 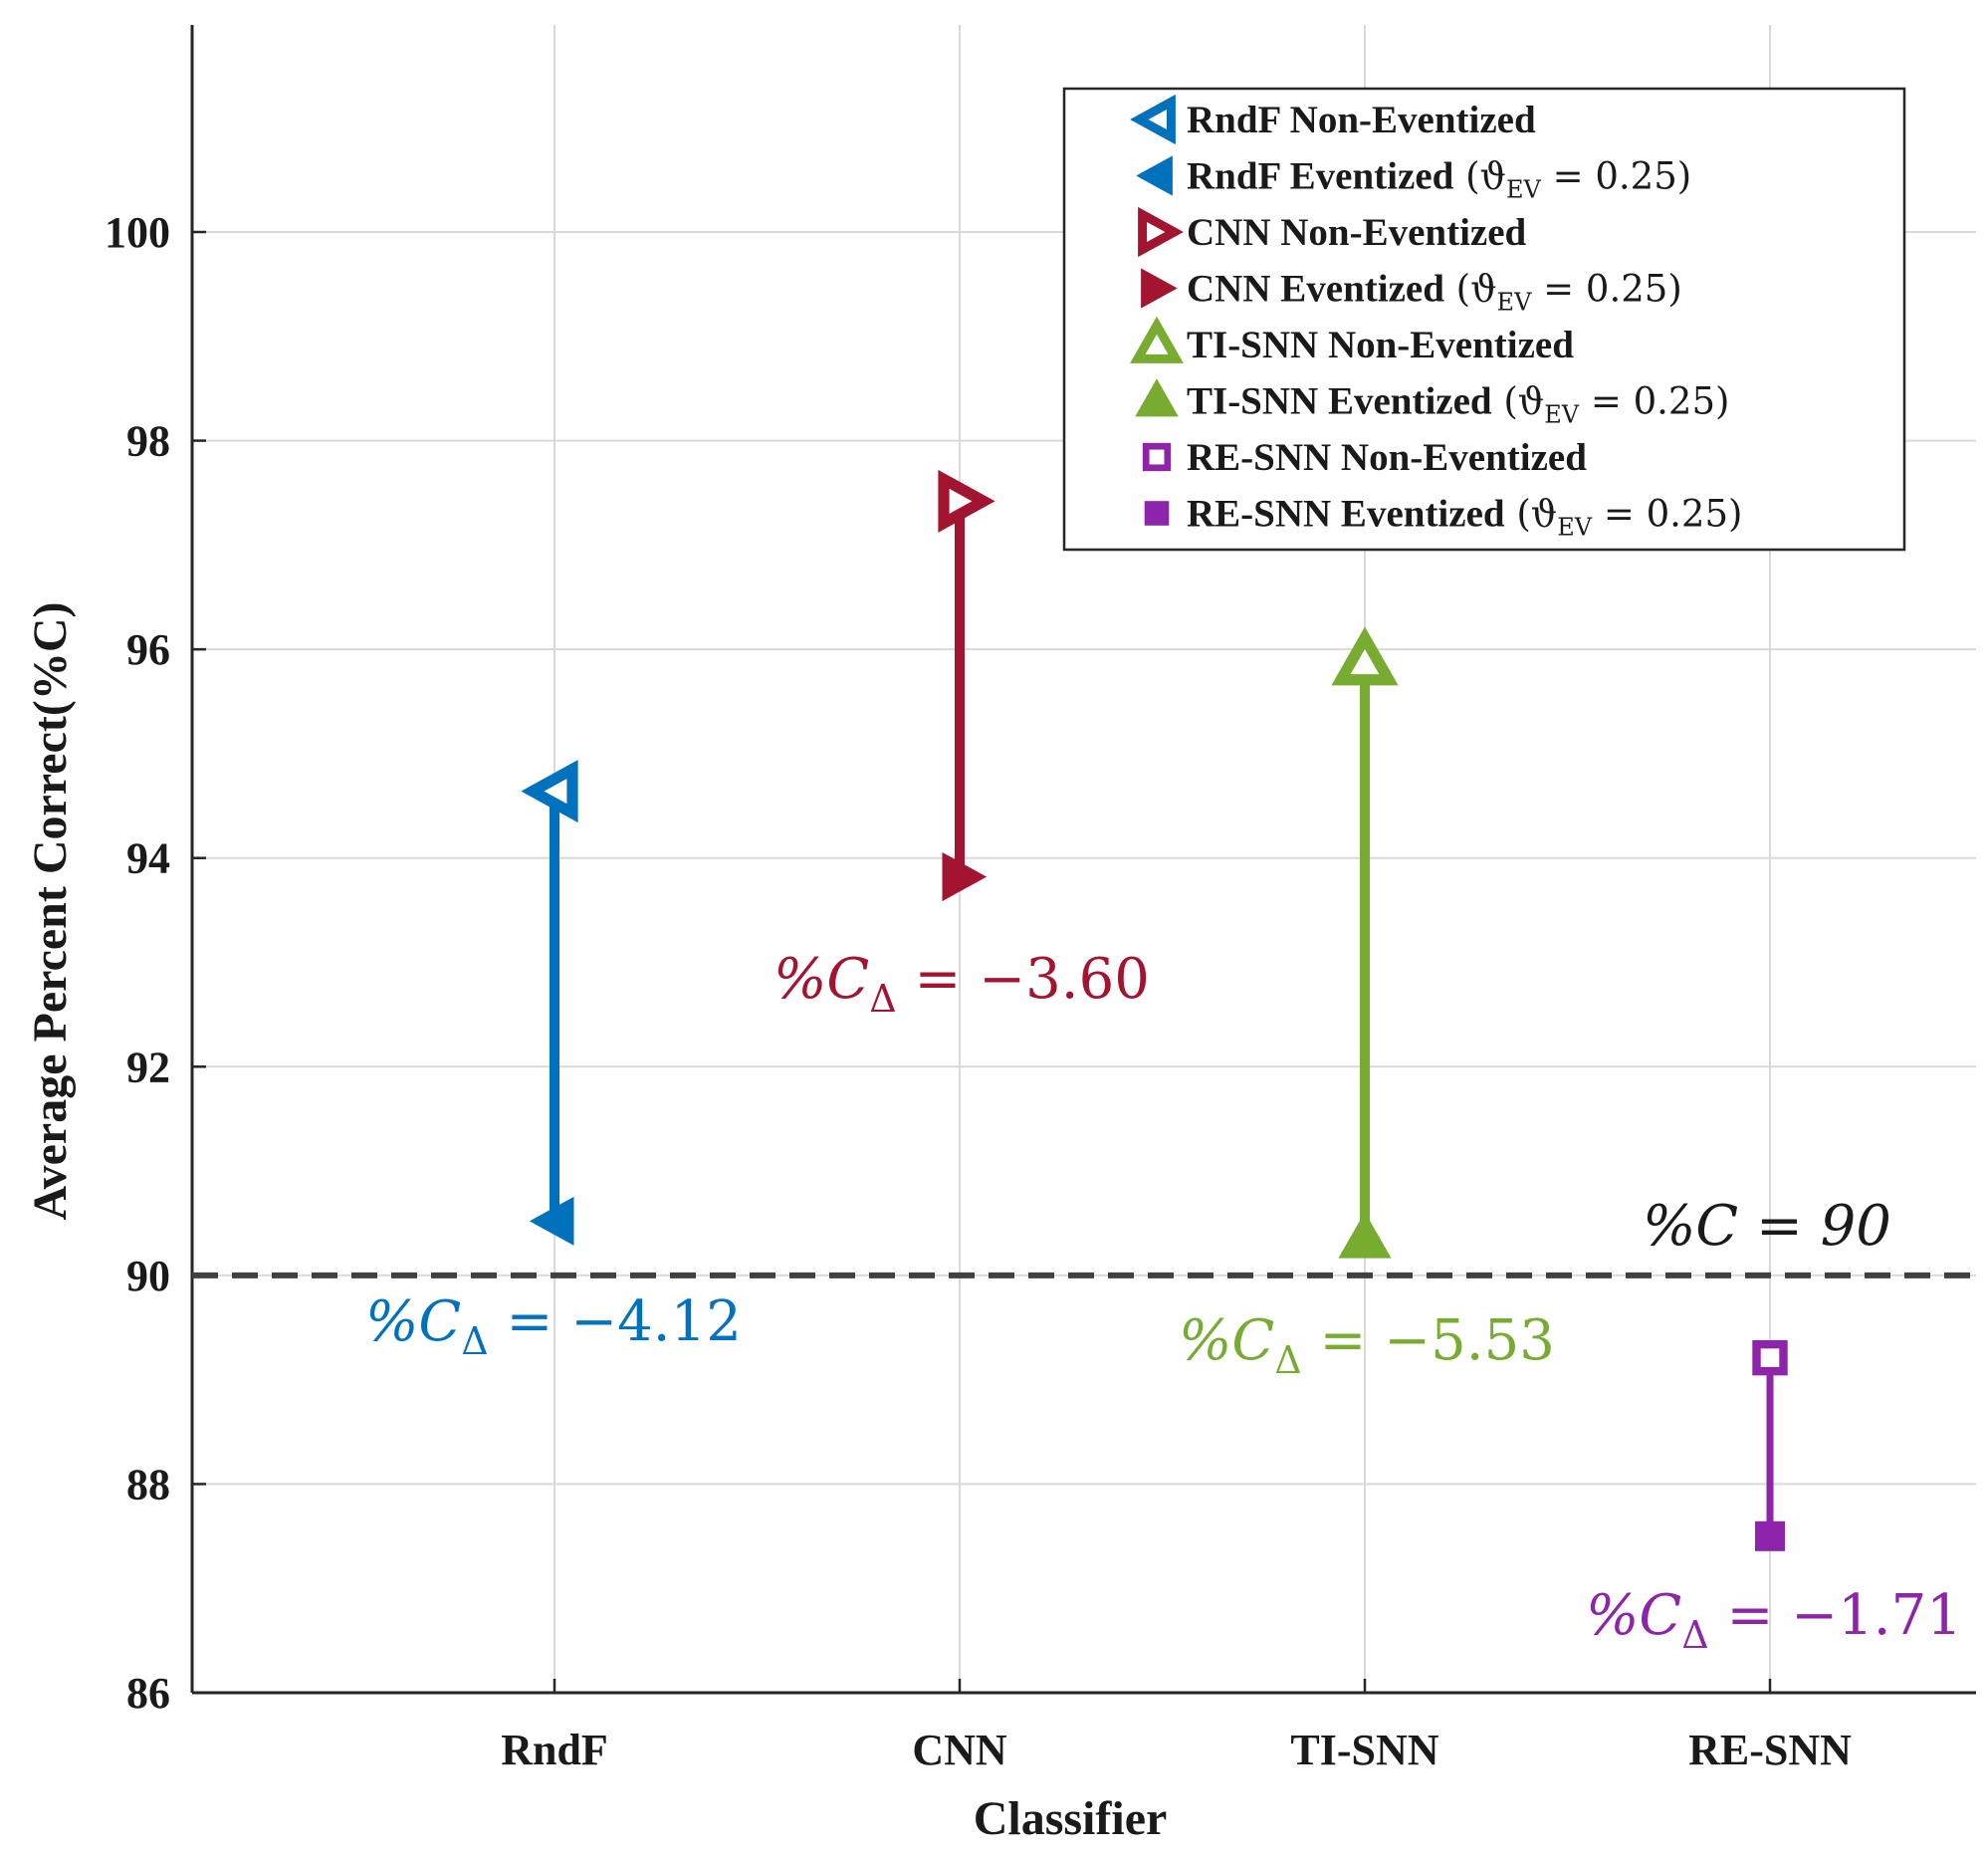 What do you see at coordinates (148, 1067) in the screenshot?
I see `y-tick-label: 92` at bounding box center [148, 1067].